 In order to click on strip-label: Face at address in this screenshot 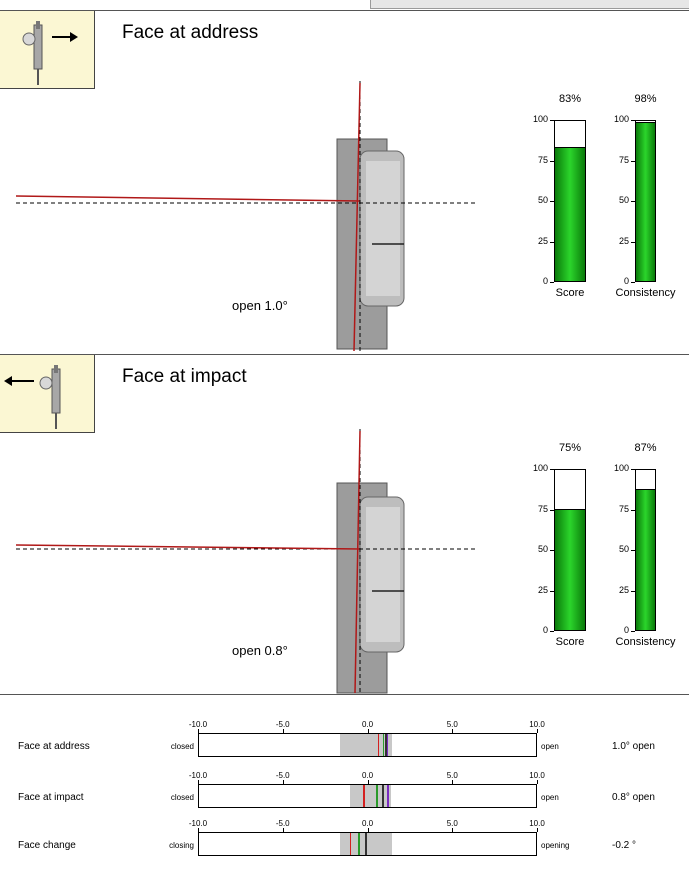, I will do `click(54, 746)`.